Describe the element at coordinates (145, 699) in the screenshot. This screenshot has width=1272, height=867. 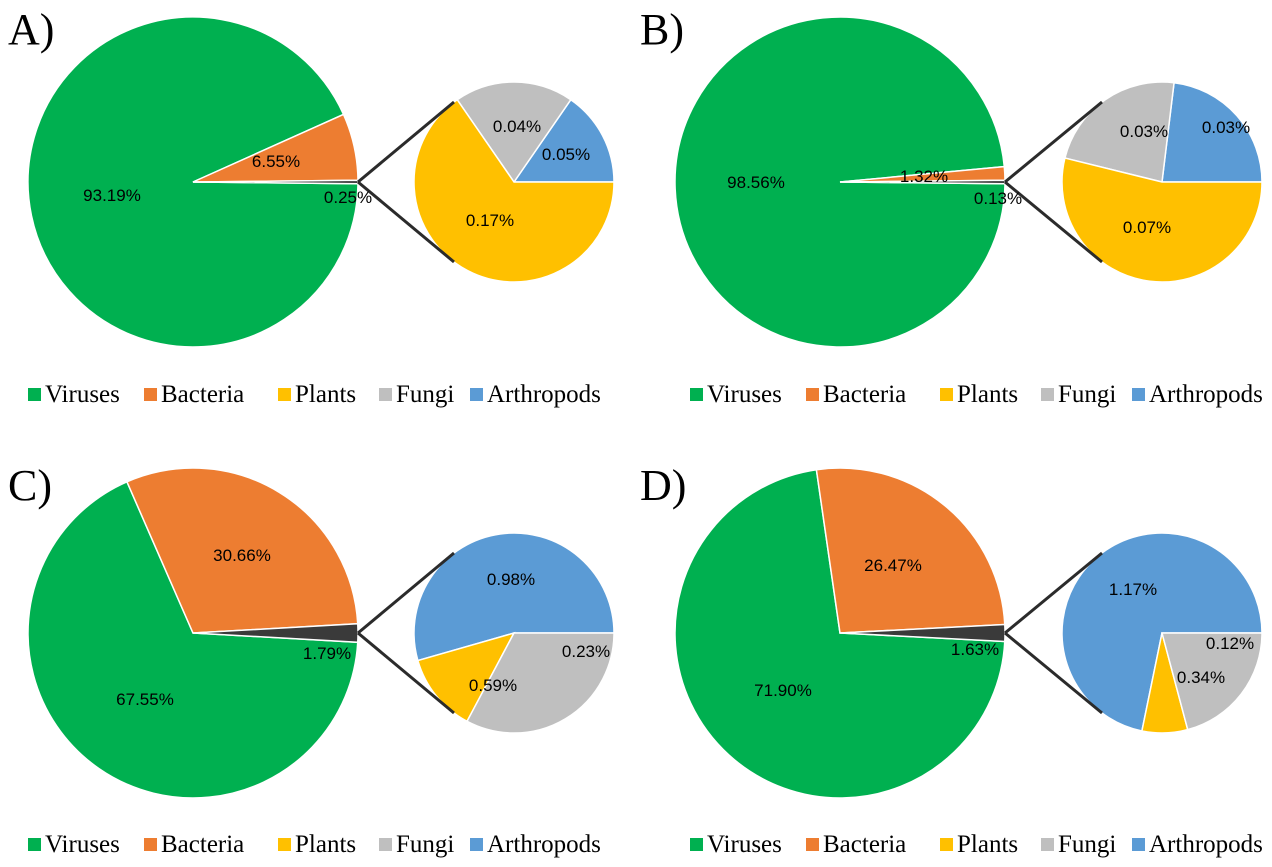
I see `data-label-viruses: 67.55%` at that location.